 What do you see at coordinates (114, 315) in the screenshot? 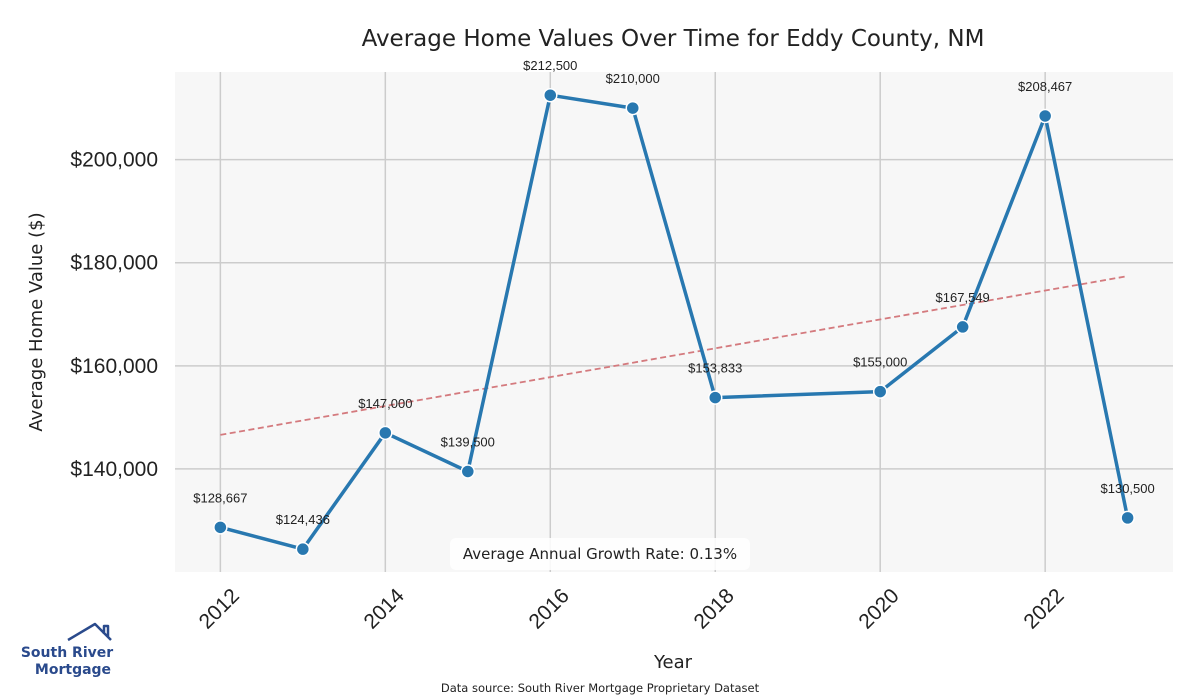
I see `y-ticks: $140,000 $160,000 $180,000 $200,000` at bounding box center [114, 315].